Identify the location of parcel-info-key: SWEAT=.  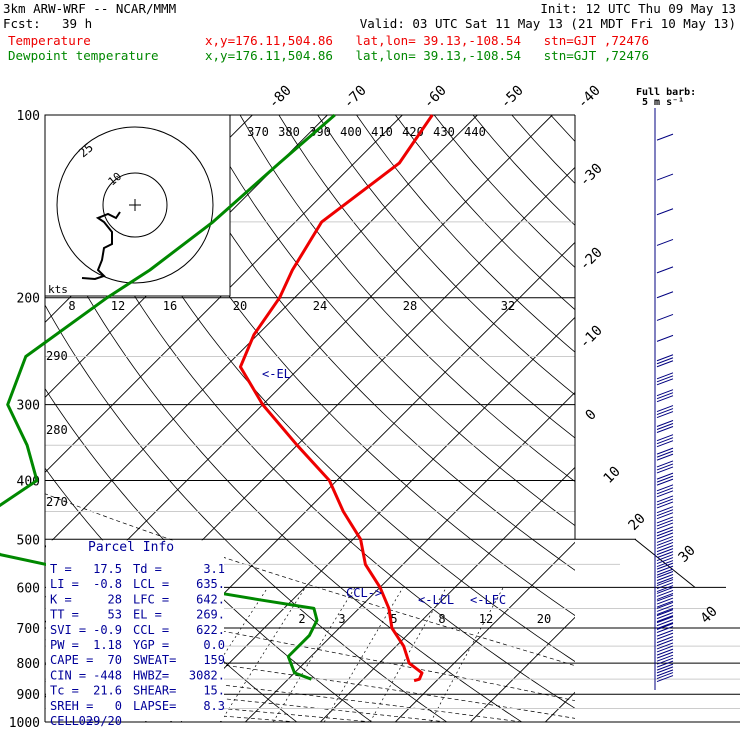
(154, 660).